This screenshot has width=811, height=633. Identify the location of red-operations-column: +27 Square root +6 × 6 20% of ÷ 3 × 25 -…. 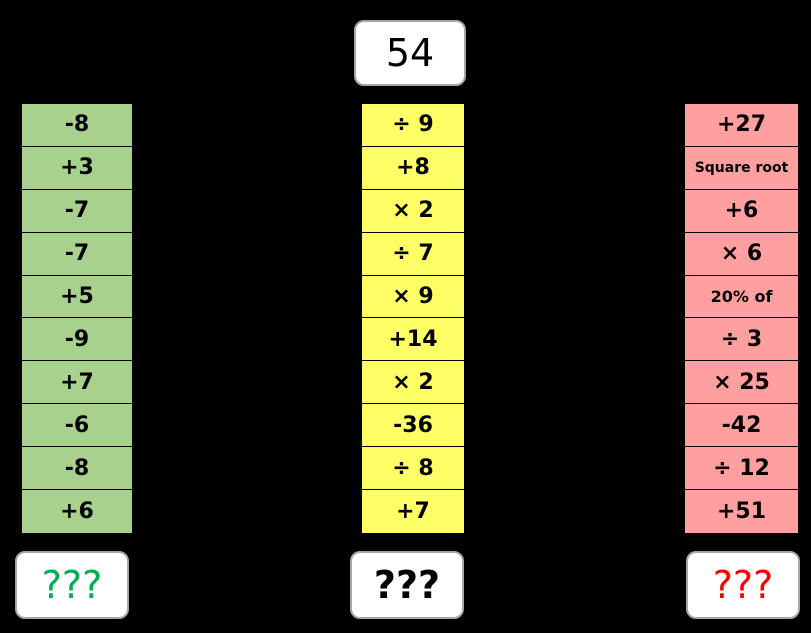
(741, 318).